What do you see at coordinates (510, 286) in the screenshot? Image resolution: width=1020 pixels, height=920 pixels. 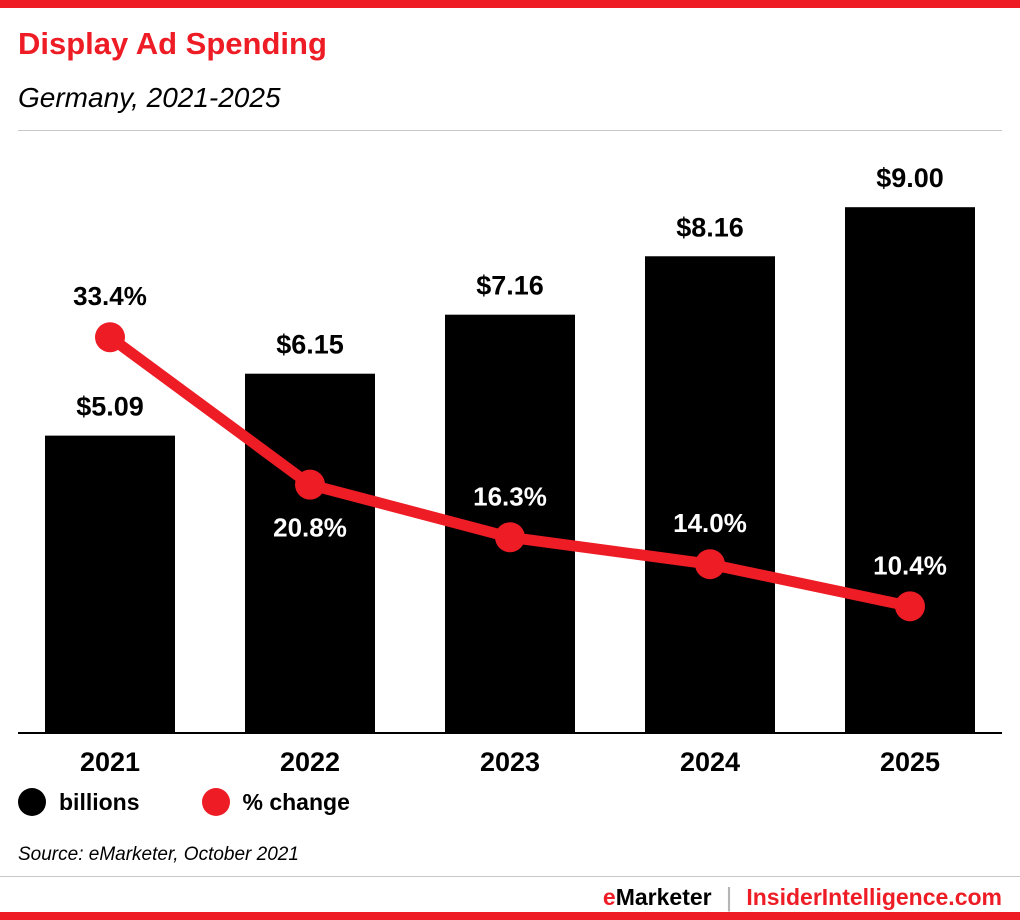 I see `bar-value-label-2023: $7.16` at bounding box center [510, 286].